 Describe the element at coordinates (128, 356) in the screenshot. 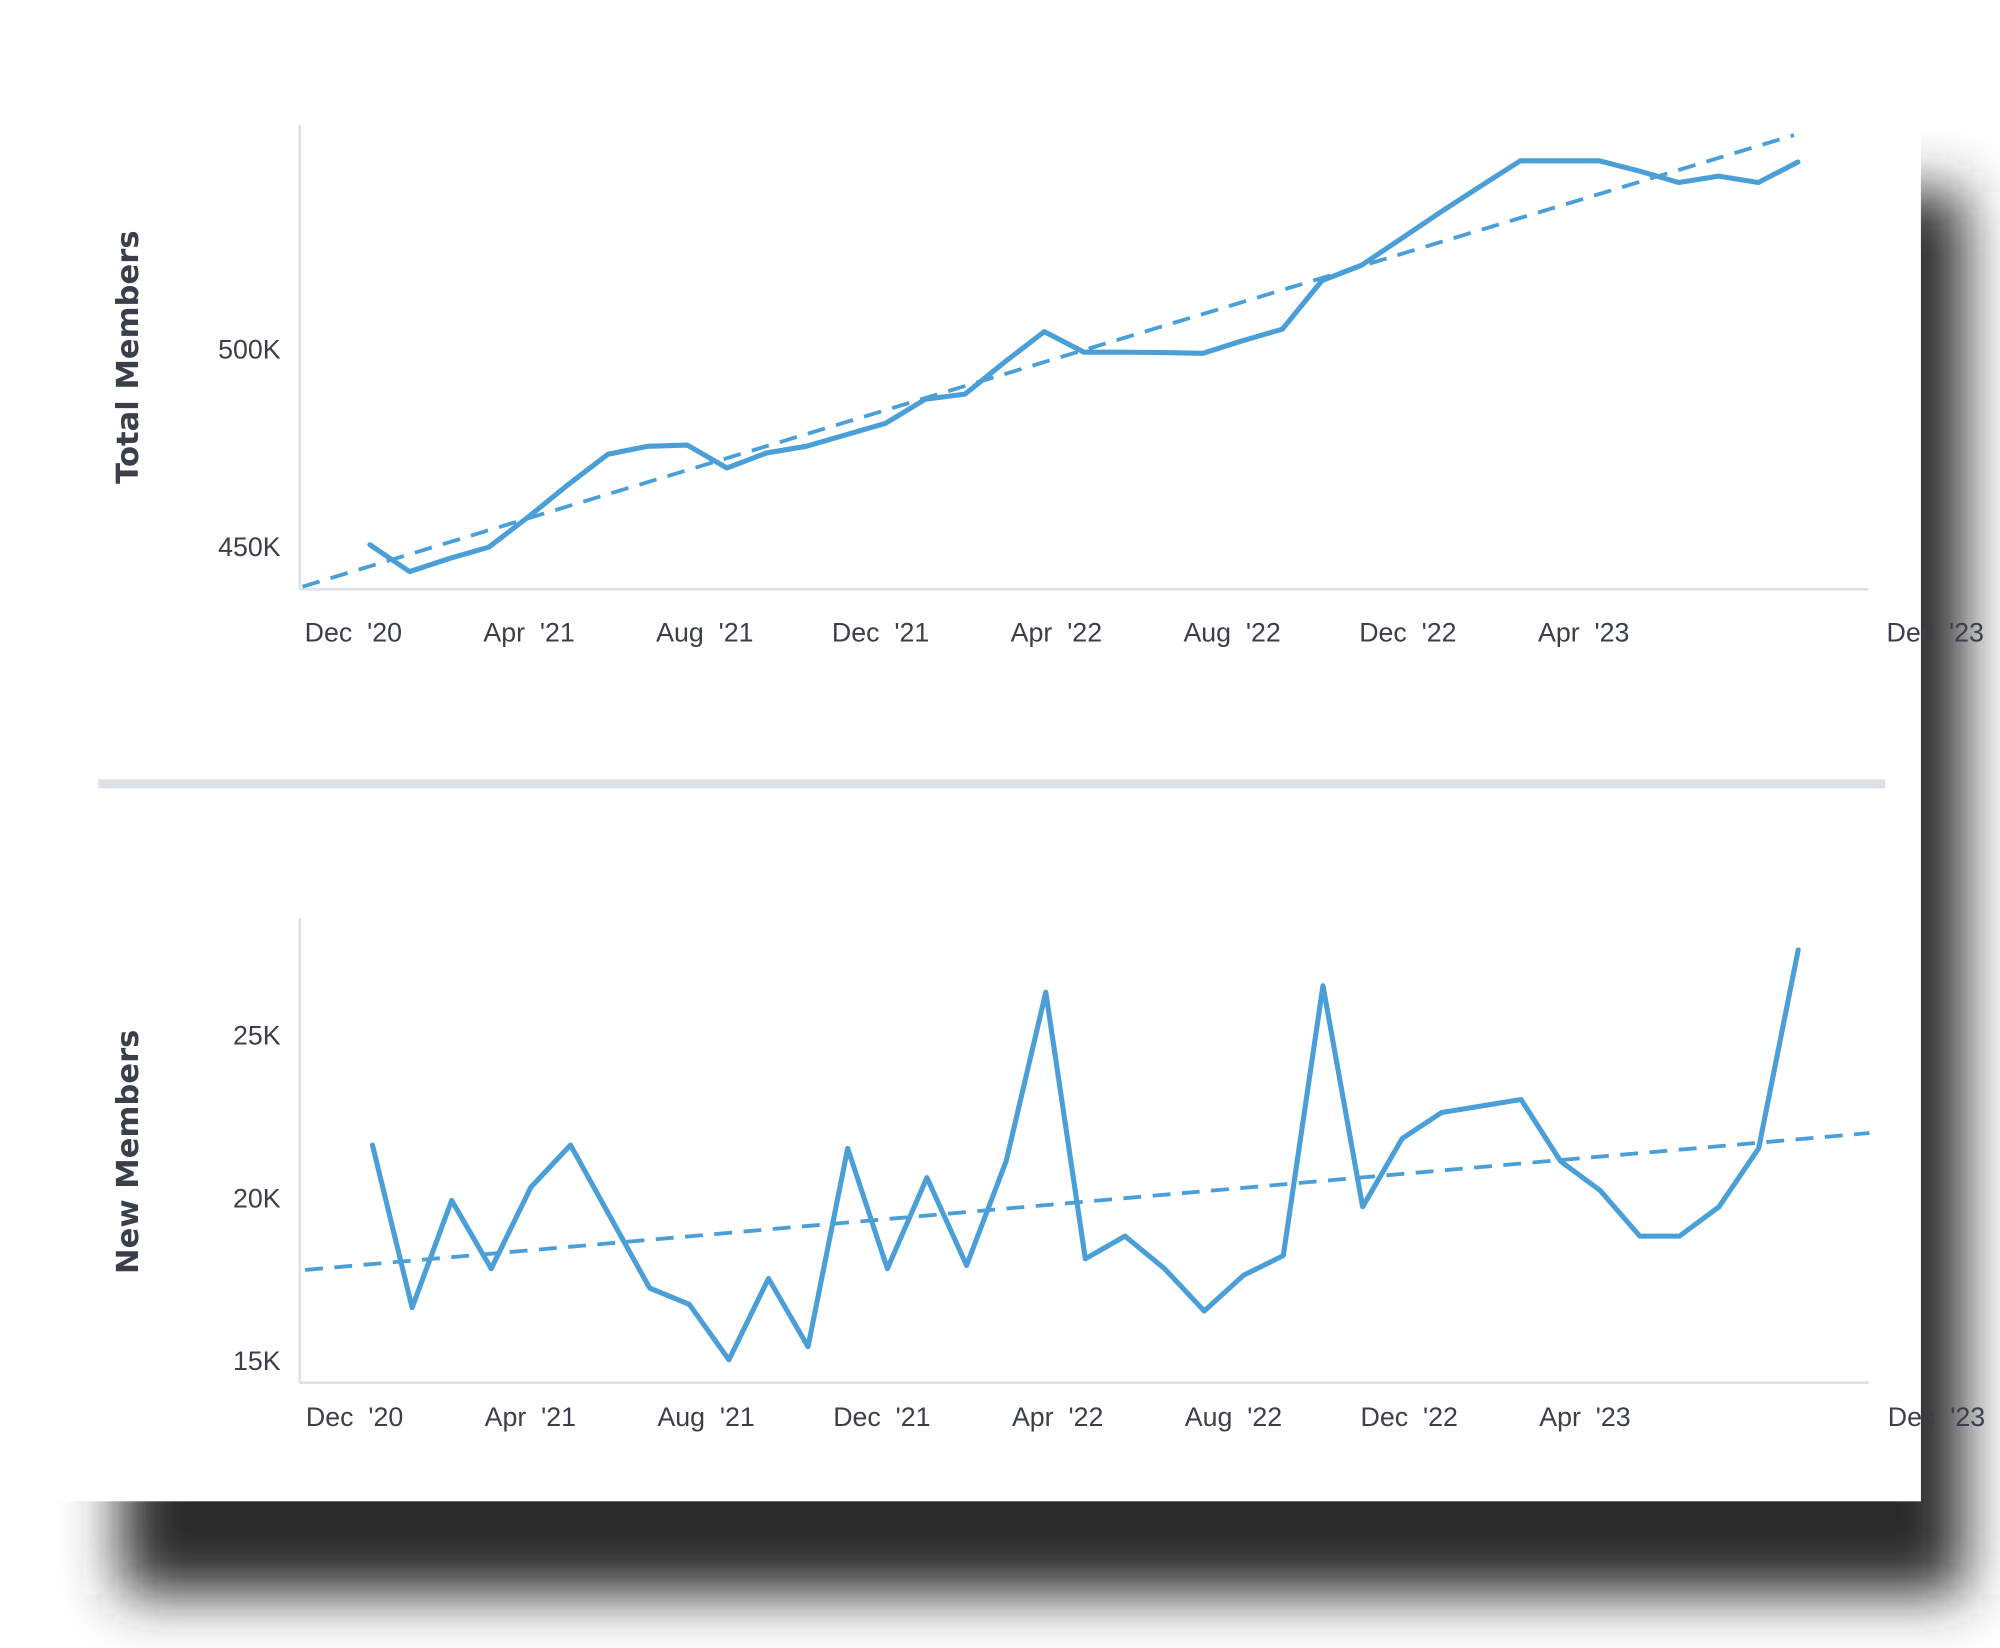

I see `y-axis-title: Total Members` at that location.